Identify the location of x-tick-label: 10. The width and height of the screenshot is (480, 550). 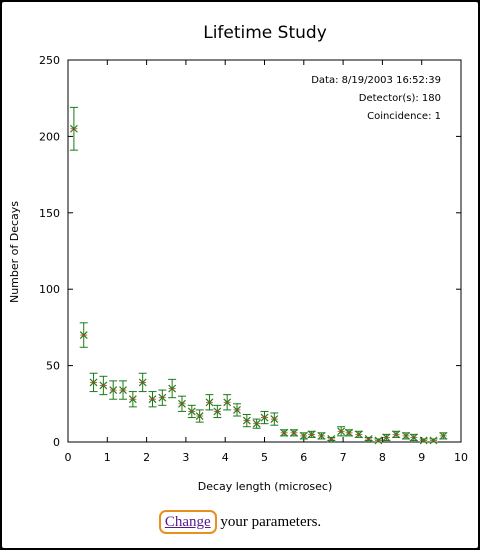
(461, 457).